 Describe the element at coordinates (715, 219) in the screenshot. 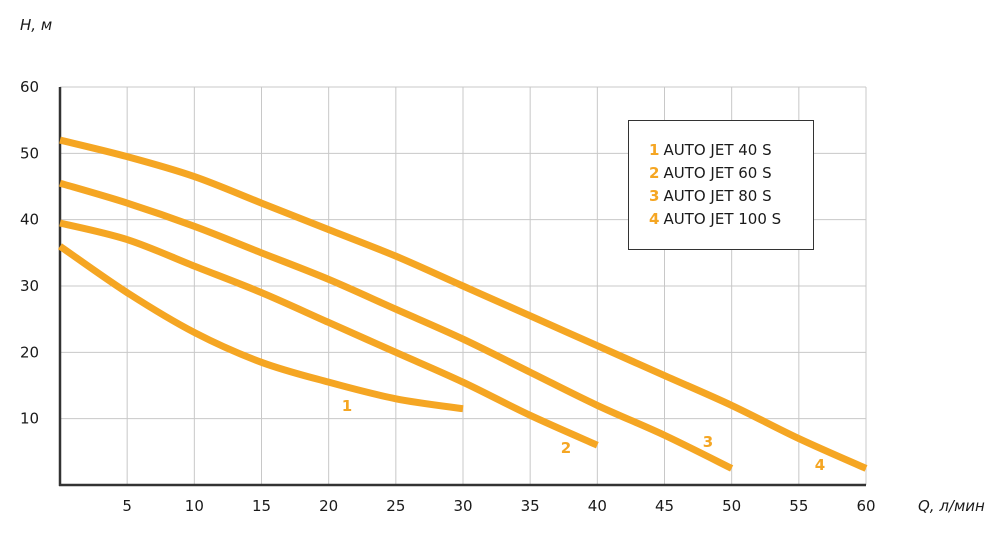

I see `legend-item-4: 4 AUTO JET 100 S` at that location.